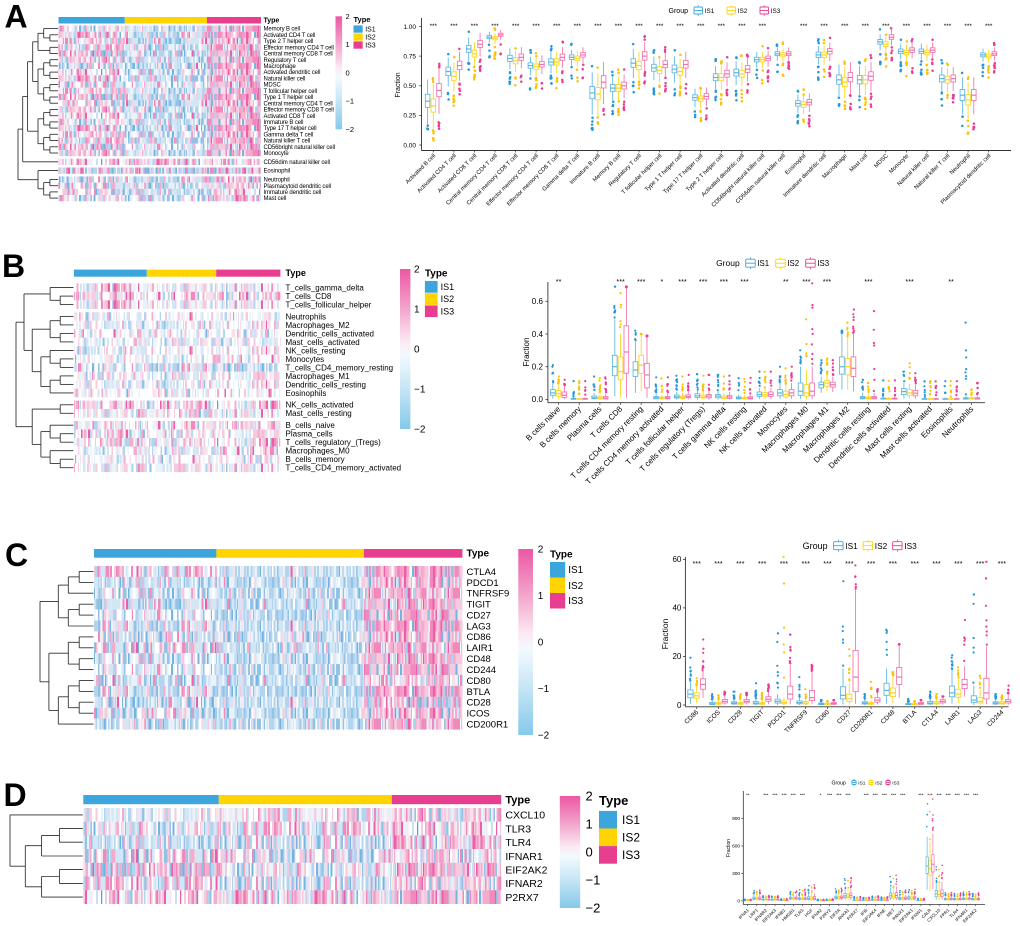 The height and width of the screenshot is (926, 1020). What do you see at coordinates (478, 714) in the screenshot?
I see `svg-text: ICOS` at bounding box center [478, 714].